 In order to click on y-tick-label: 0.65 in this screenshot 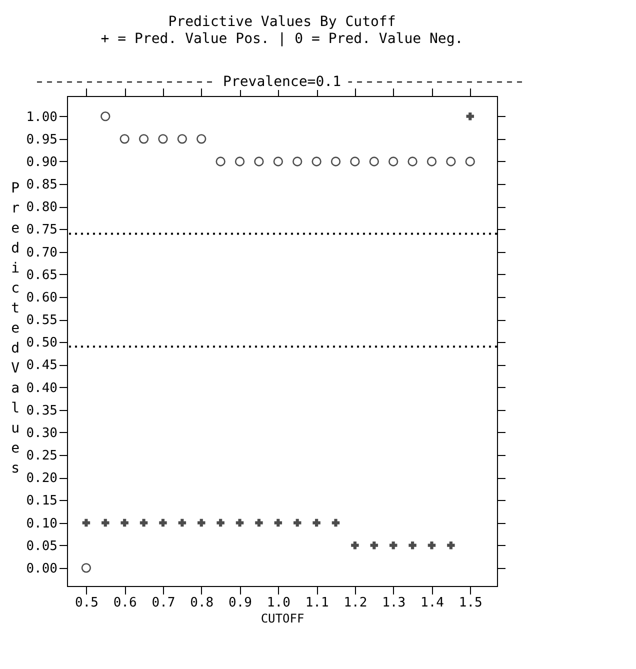, I will do `click(42, 275)`.